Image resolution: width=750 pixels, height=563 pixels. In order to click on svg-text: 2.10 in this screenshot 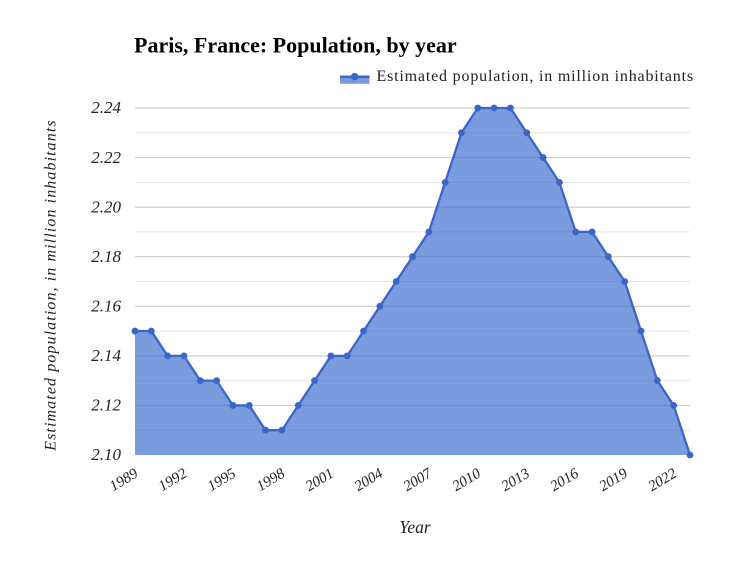, I will do `click(106, 454)`.